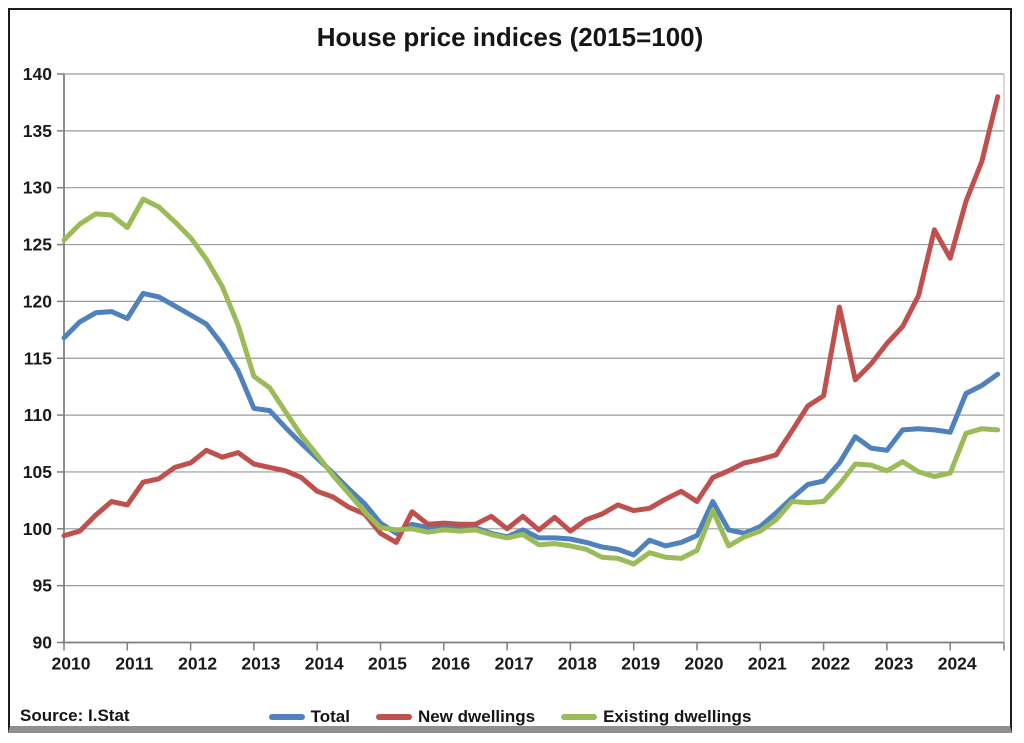 Image resolution: width=1024 pixels, height=743 pixels. I want to click on y-tick-label: 135, so click(37, 131).